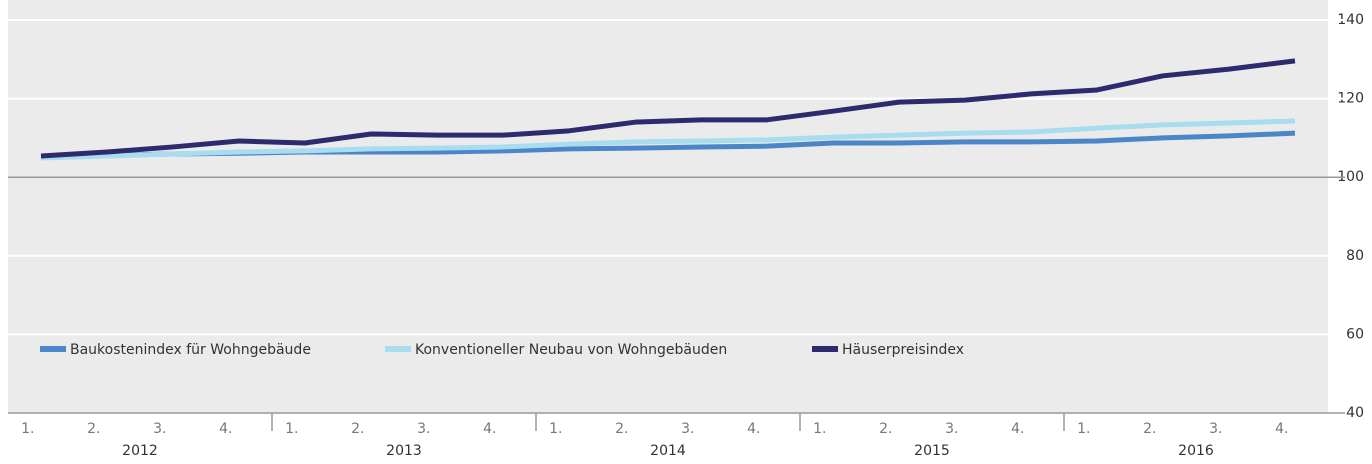  I want to click on year-label: 2012, so click(140, 451).